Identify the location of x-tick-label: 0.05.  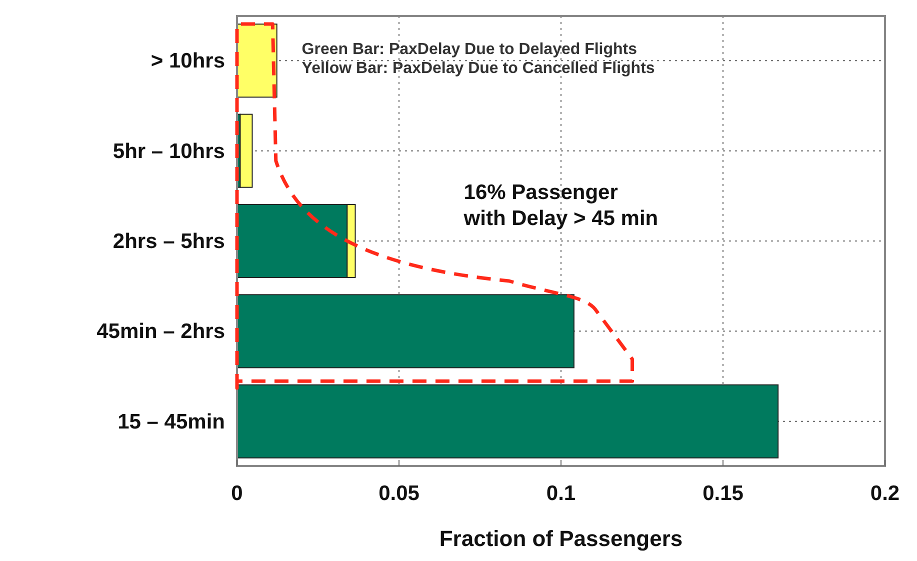
(399, 493).